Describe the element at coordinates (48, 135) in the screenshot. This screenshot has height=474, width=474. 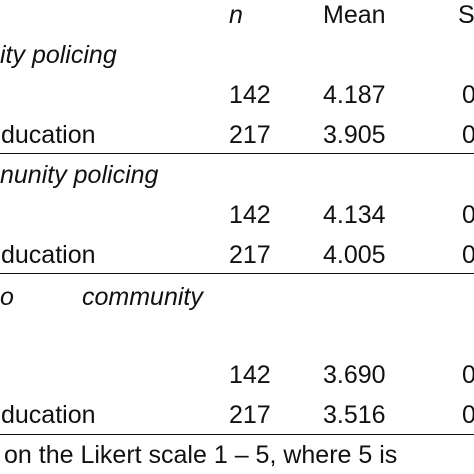
I see `section-1-row-2-label: ducation` at that location.